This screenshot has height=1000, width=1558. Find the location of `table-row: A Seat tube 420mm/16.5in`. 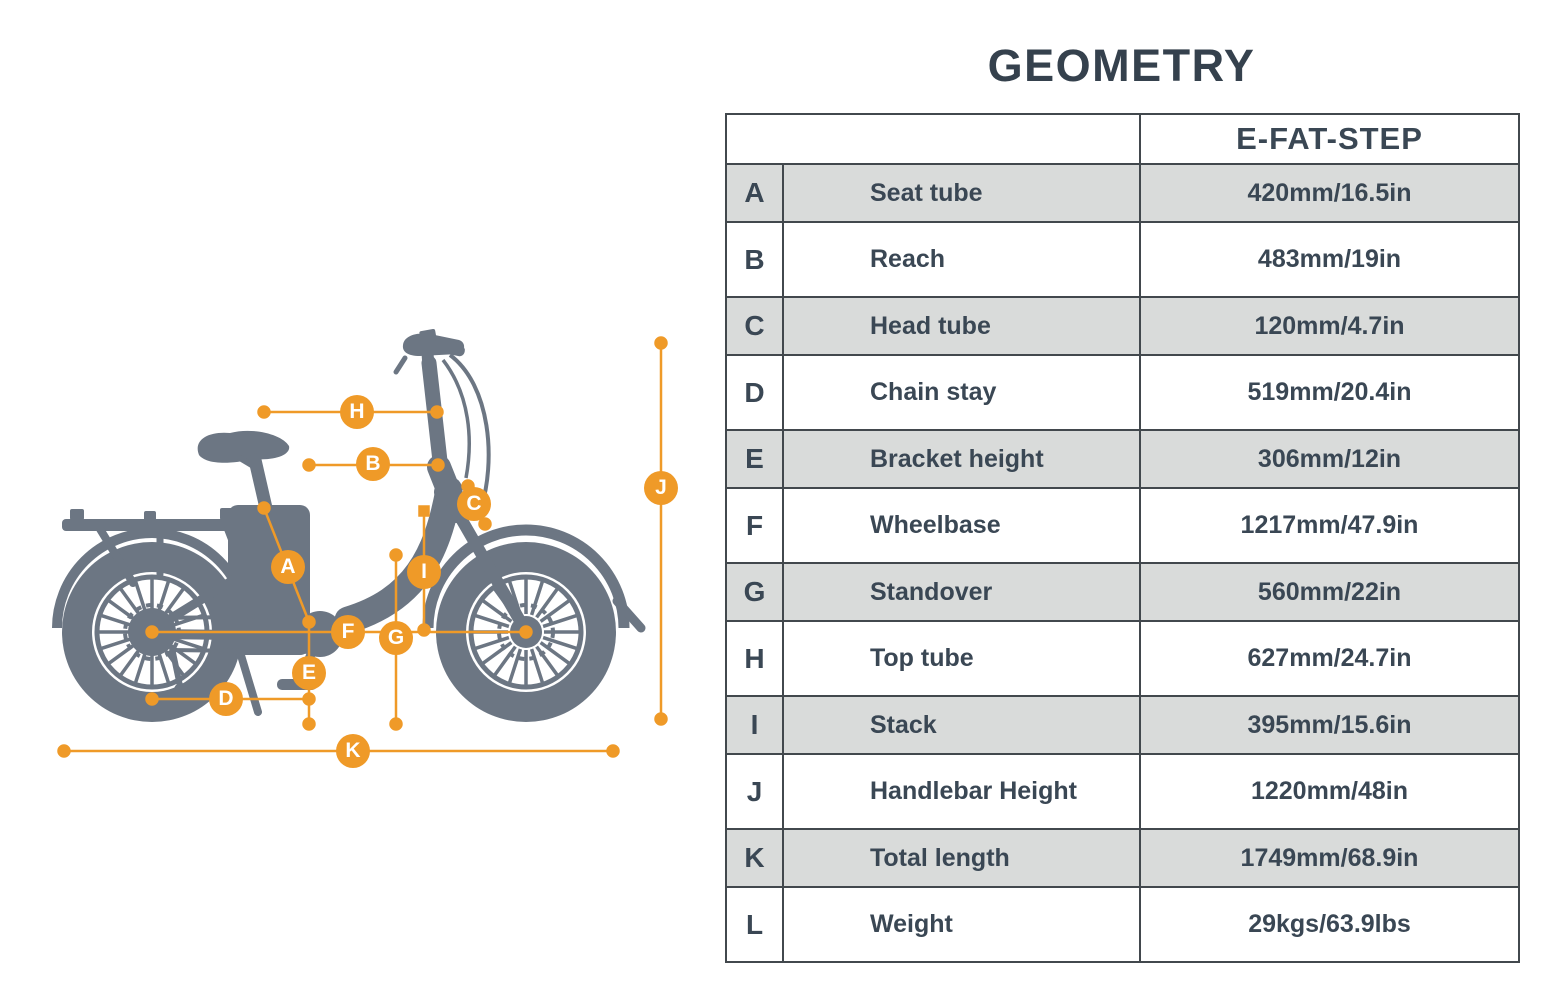

table-row: A Seat tube 420mm/16.5in is located at coordinates (1122, 193).